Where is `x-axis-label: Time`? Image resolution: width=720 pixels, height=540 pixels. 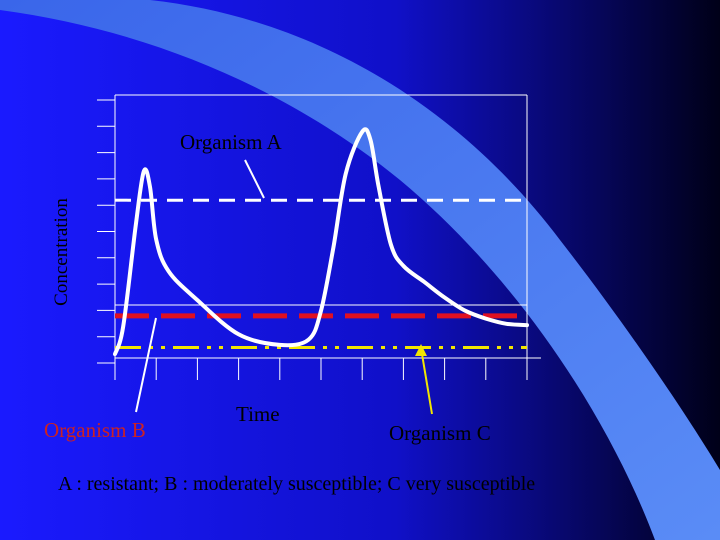 x-axis-label: Time is located at coordinates (258, 414).